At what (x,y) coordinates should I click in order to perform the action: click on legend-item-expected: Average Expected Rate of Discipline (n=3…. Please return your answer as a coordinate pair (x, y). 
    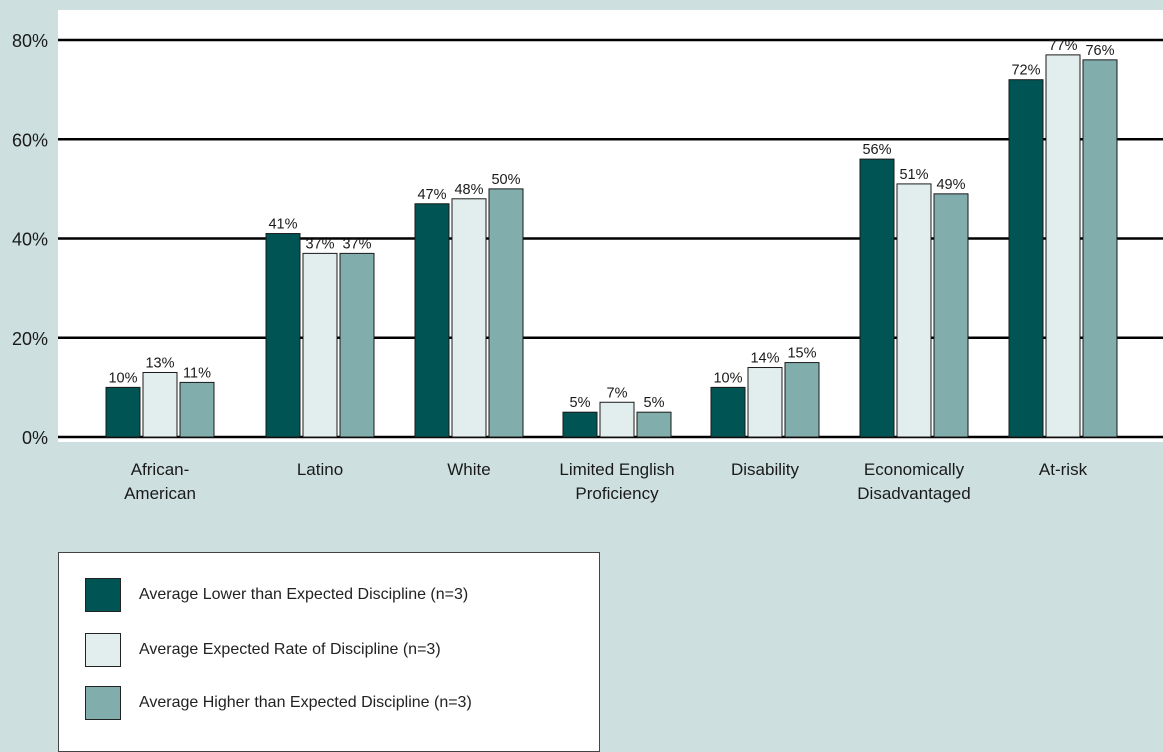
    Looking at the image, I should click on (263, 650).